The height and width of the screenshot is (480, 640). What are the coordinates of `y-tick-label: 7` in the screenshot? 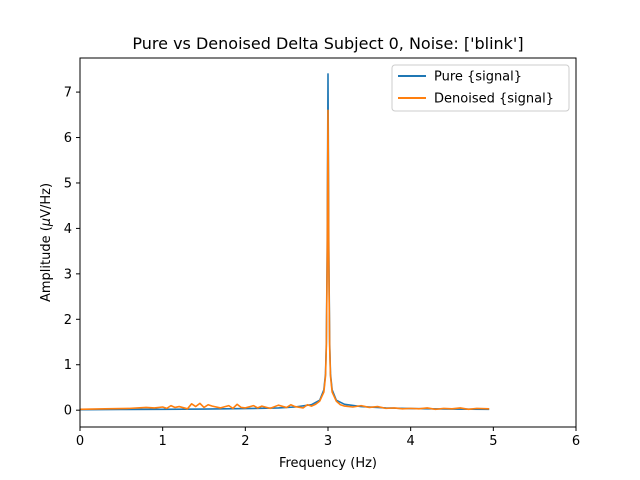 It's located at (68, 93).